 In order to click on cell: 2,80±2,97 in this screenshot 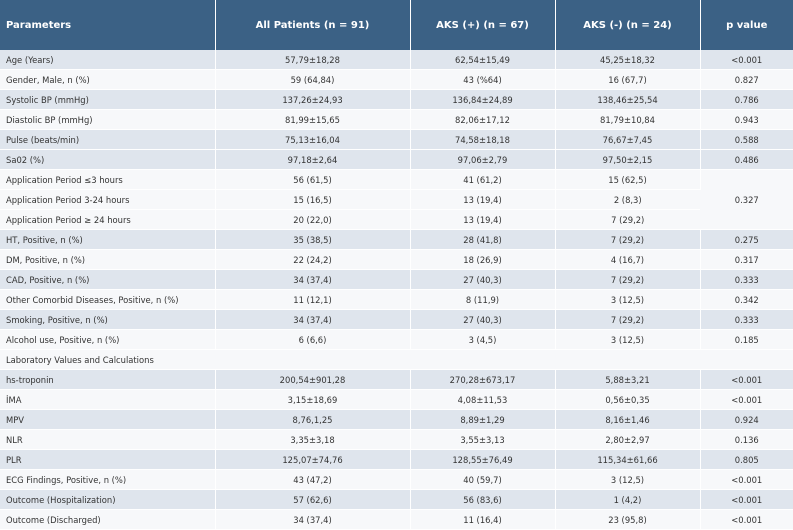, I will do `click(628, 439)`.